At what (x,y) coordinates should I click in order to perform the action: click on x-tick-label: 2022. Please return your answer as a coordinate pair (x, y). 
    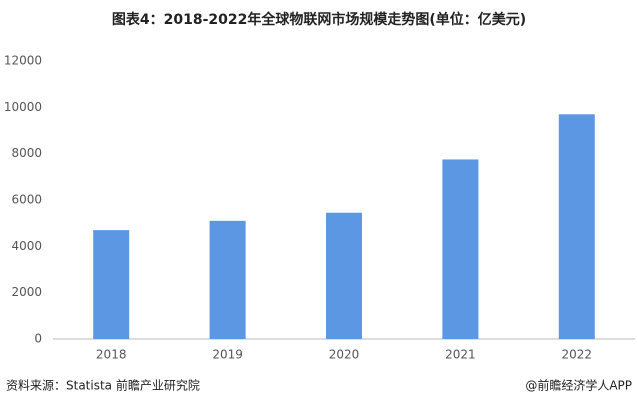
    Looking at the image, I should click on (577, 355).